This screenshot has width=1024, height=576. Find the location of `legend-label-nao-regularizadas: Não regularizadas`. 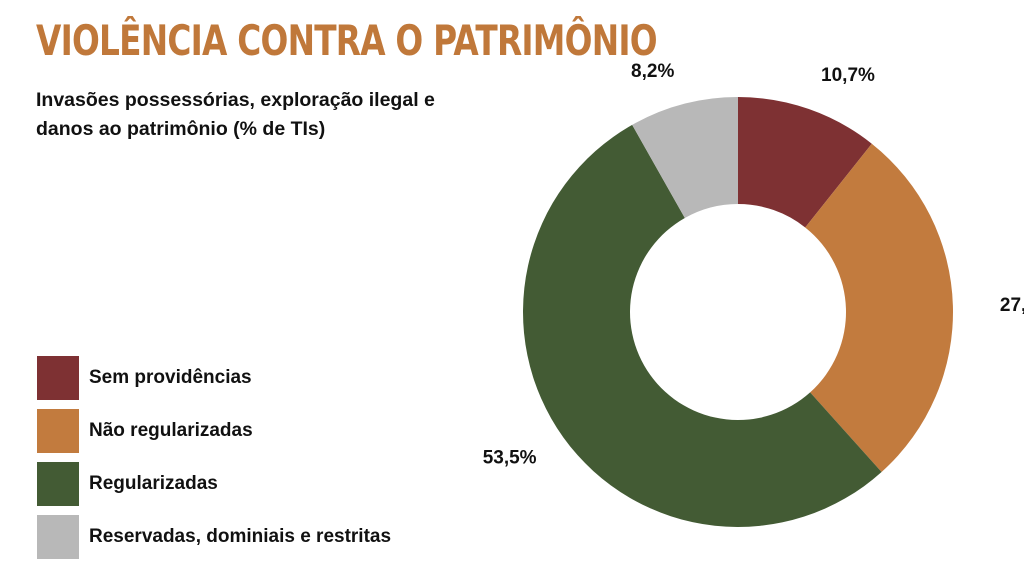

legend-label-nao-regularizadas: Não regularizadas is located at coordinates (171, 430).